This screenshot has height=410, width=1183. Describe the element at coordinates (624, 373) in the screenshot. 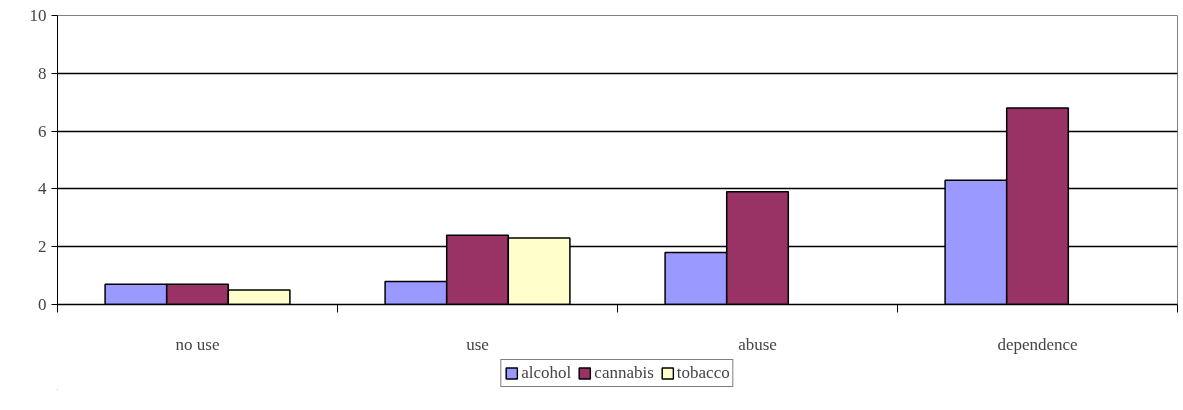

I see `legend-label: cannabis` at that location.